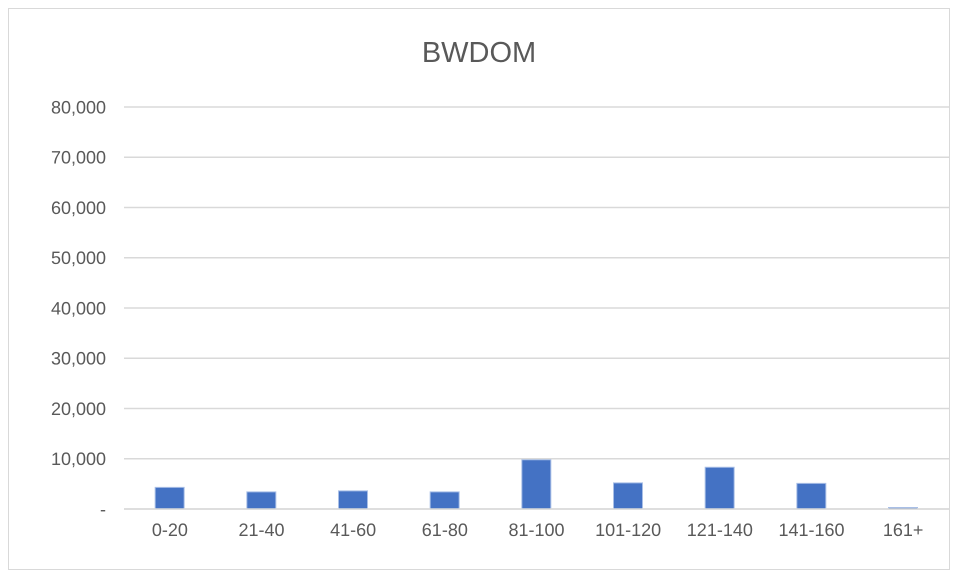  Describe the element at coordinates (103, 509) in the screenshot. I see `y-tick-label: -` at that location.